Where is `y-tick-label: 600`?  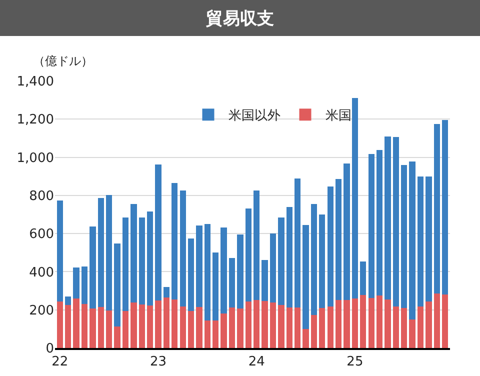 y-tick-label: 600 is located at coordinates (41, 234).